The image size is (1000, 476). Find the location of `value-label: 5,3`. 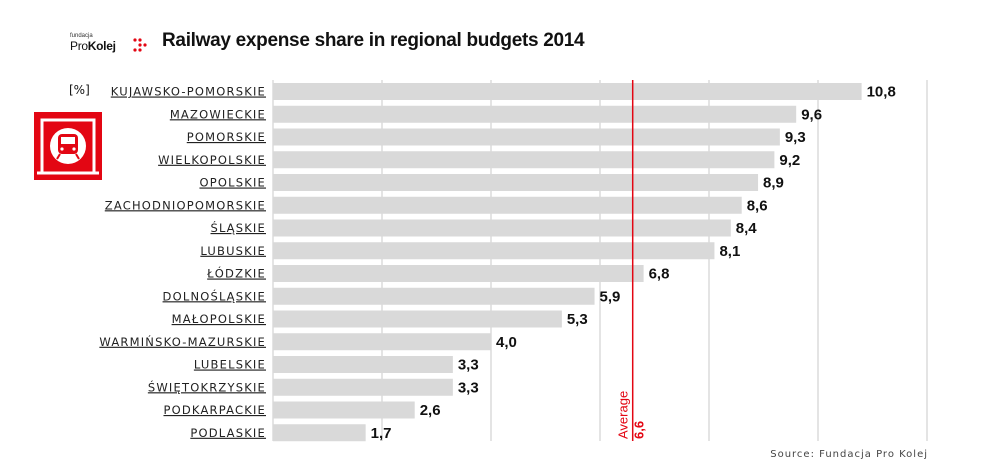

value-label: 5,3 is located at coordinates (577, 319).